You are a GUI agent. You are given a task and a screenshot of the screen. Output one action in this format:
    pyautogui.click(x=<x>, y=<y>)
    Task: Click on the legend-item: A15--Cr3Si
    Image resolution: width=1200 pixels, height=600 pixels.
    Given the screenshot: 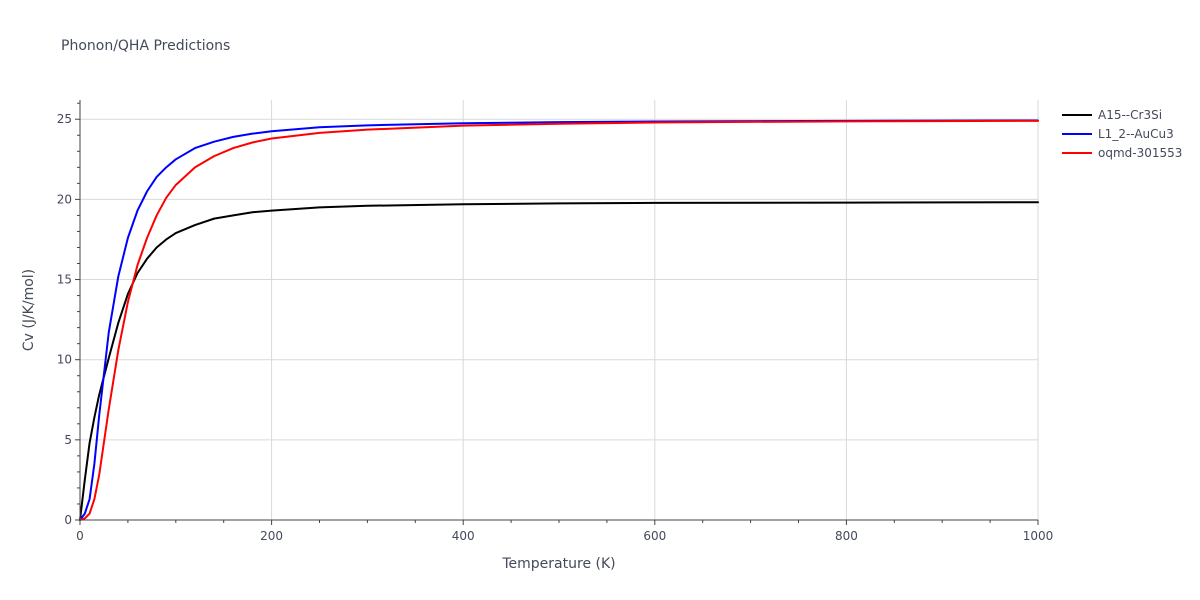 What is the action you would take?
    pyautogui.click(x=1112, y=115)
    